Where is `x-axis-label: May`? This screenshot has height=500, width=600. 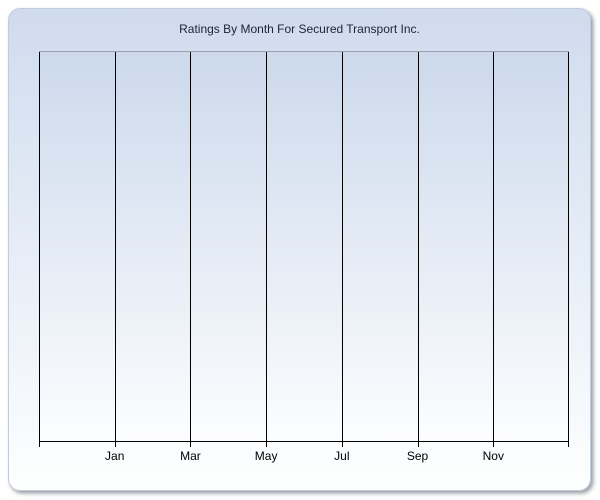
x-axis-label: May is located at coordinates (266, 456).